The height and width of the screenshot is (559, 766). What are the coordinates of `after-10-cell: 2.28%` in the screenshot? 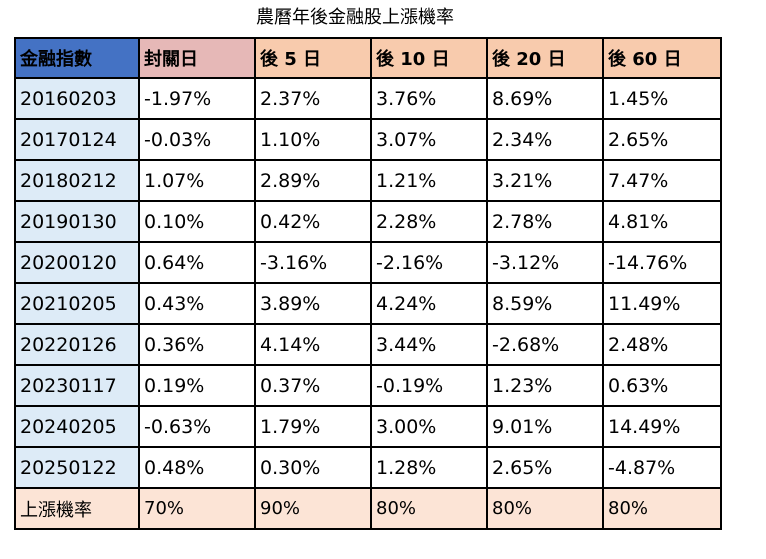 It's located at (429, 221).